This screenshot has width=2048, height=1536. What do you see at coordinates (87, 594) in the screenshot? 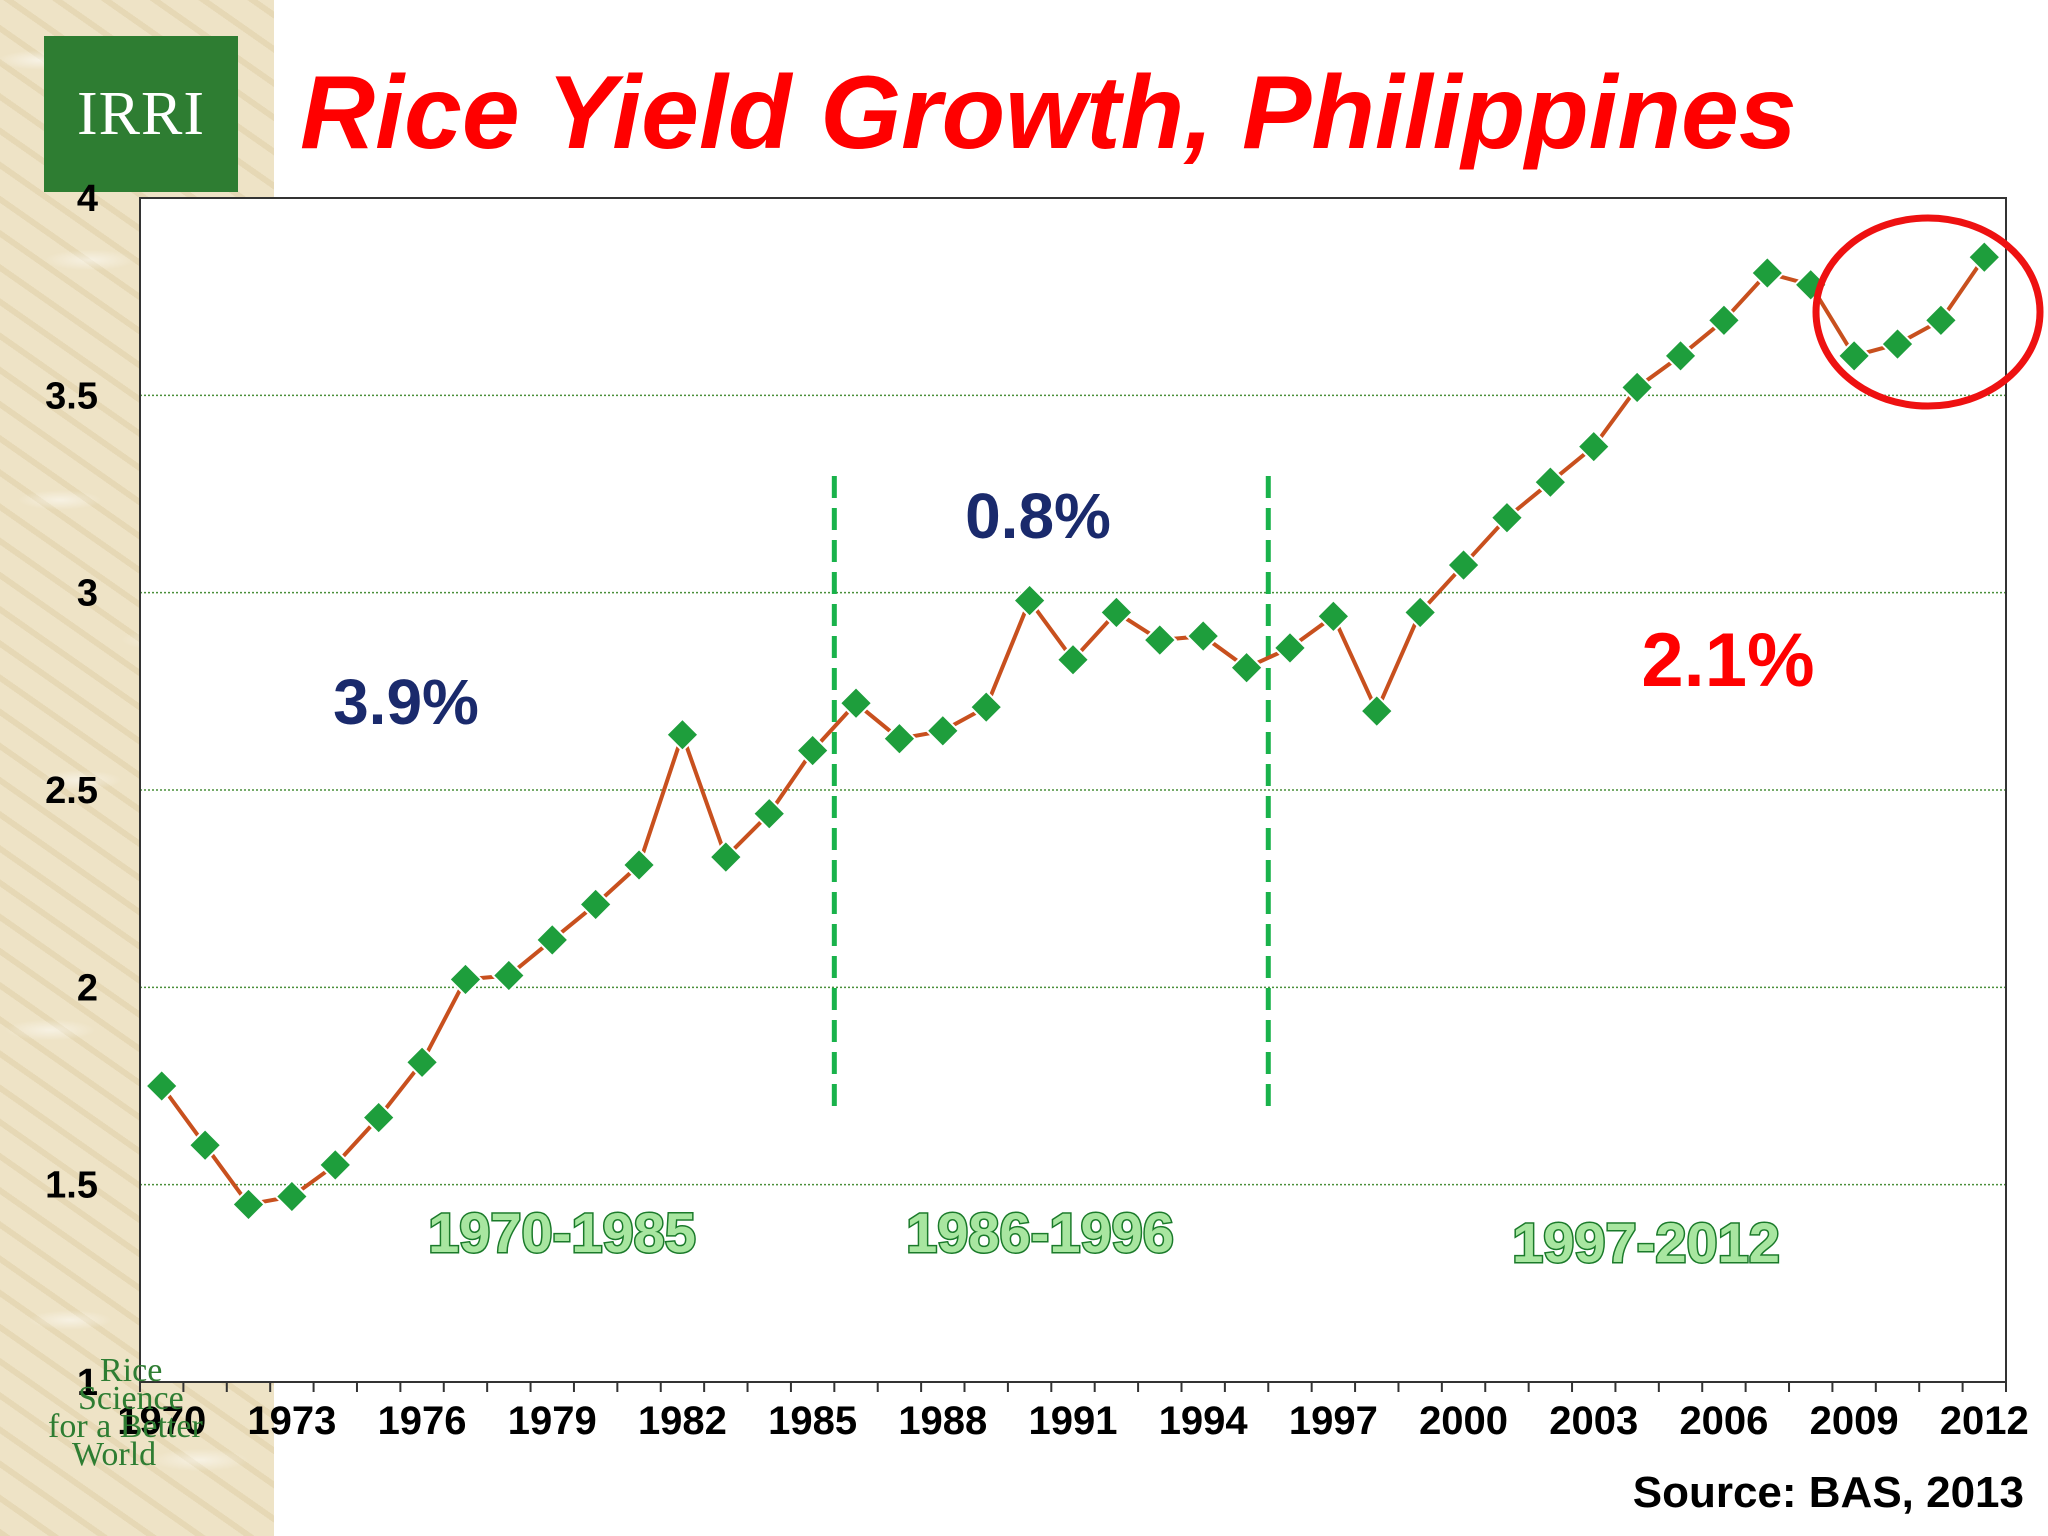
I see `y-tick-label: 3` at bounding box center [87, 594].